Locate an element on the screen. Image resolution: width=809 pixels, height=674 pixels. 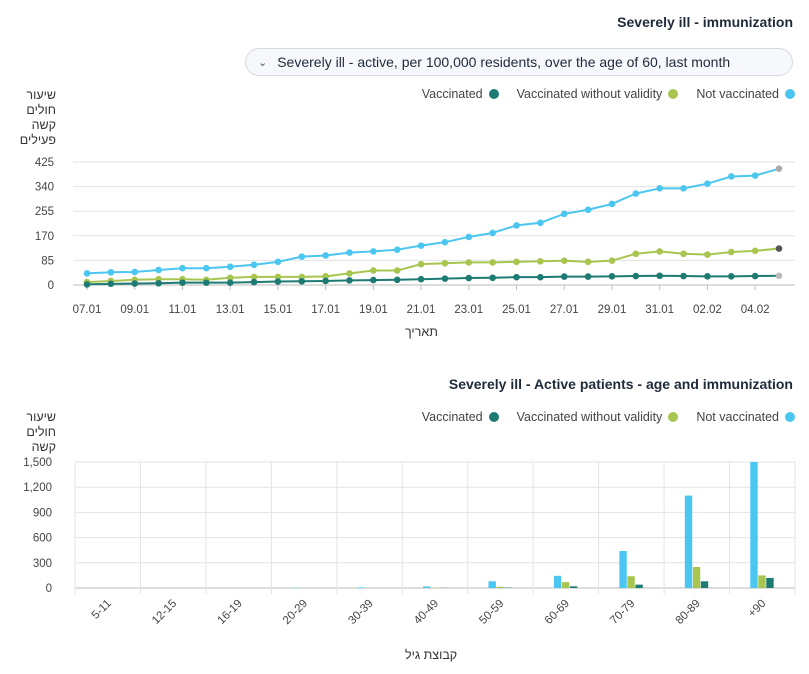
x-tick-label: 25.01 is located at coordinates (516, 310).